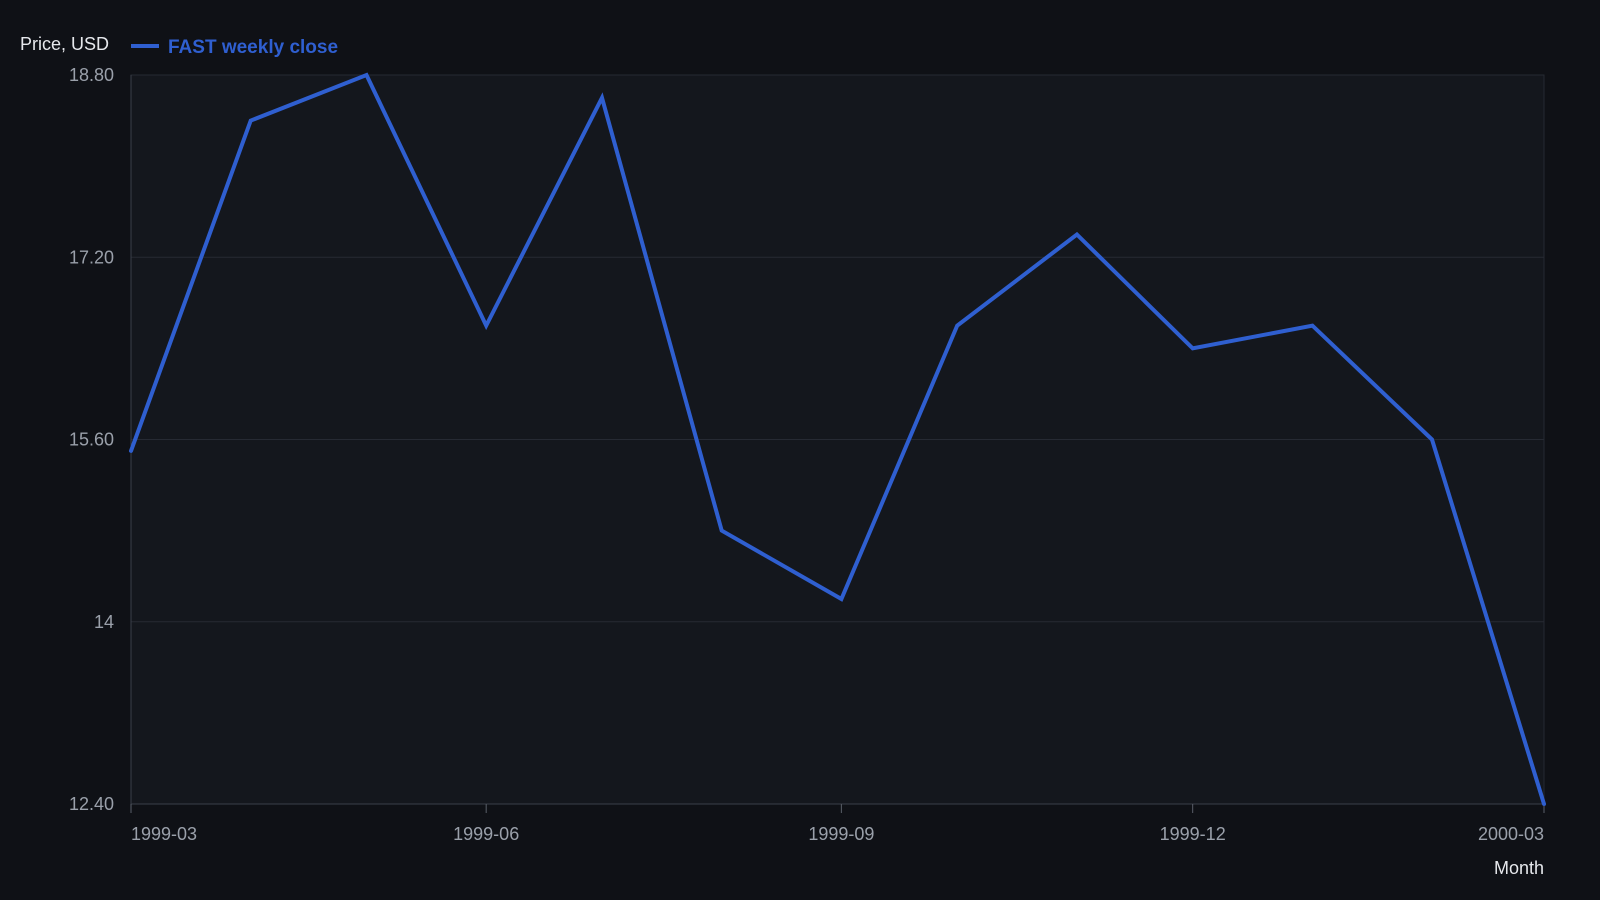 Image resolution: width=1600 pixels, height=900 pixels. I want to click on y-tick-labels: 12.40 14 15.60 17.20 18.80, so click(91, 439).